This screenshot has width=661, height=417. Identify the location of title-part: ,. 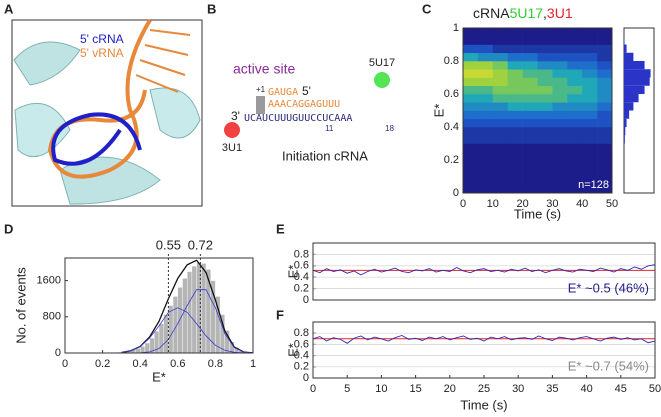
(545, 13).